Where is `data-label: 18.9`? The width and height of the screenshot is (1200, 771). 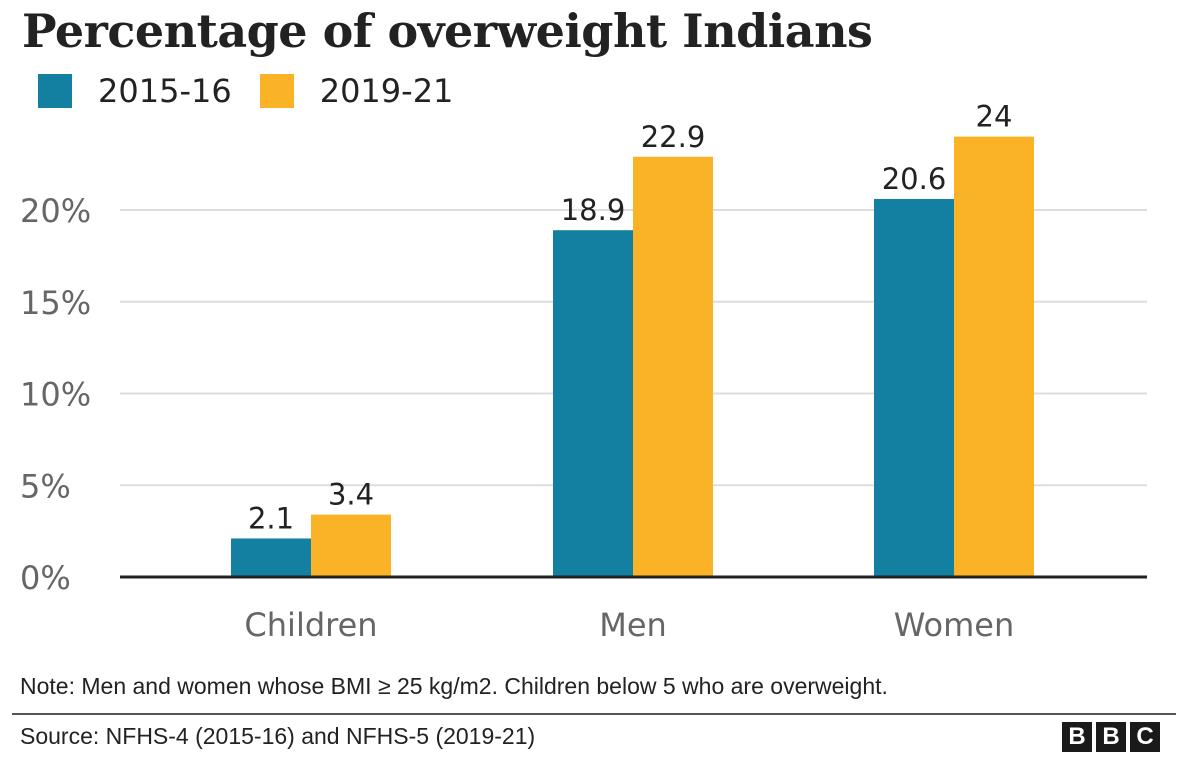 data-label: 18.9 is located at coordinates (593, 210).